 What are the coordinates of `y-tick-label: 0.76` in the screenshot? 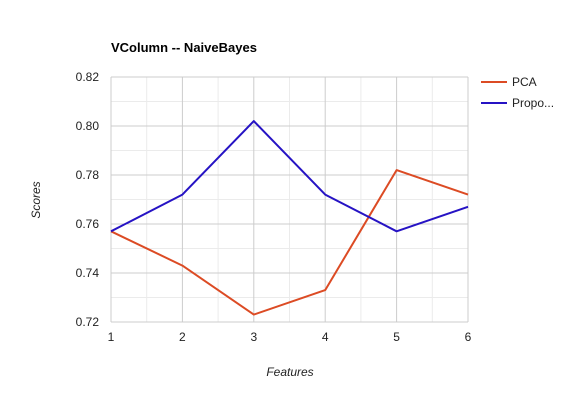 It's located at (88, 224).